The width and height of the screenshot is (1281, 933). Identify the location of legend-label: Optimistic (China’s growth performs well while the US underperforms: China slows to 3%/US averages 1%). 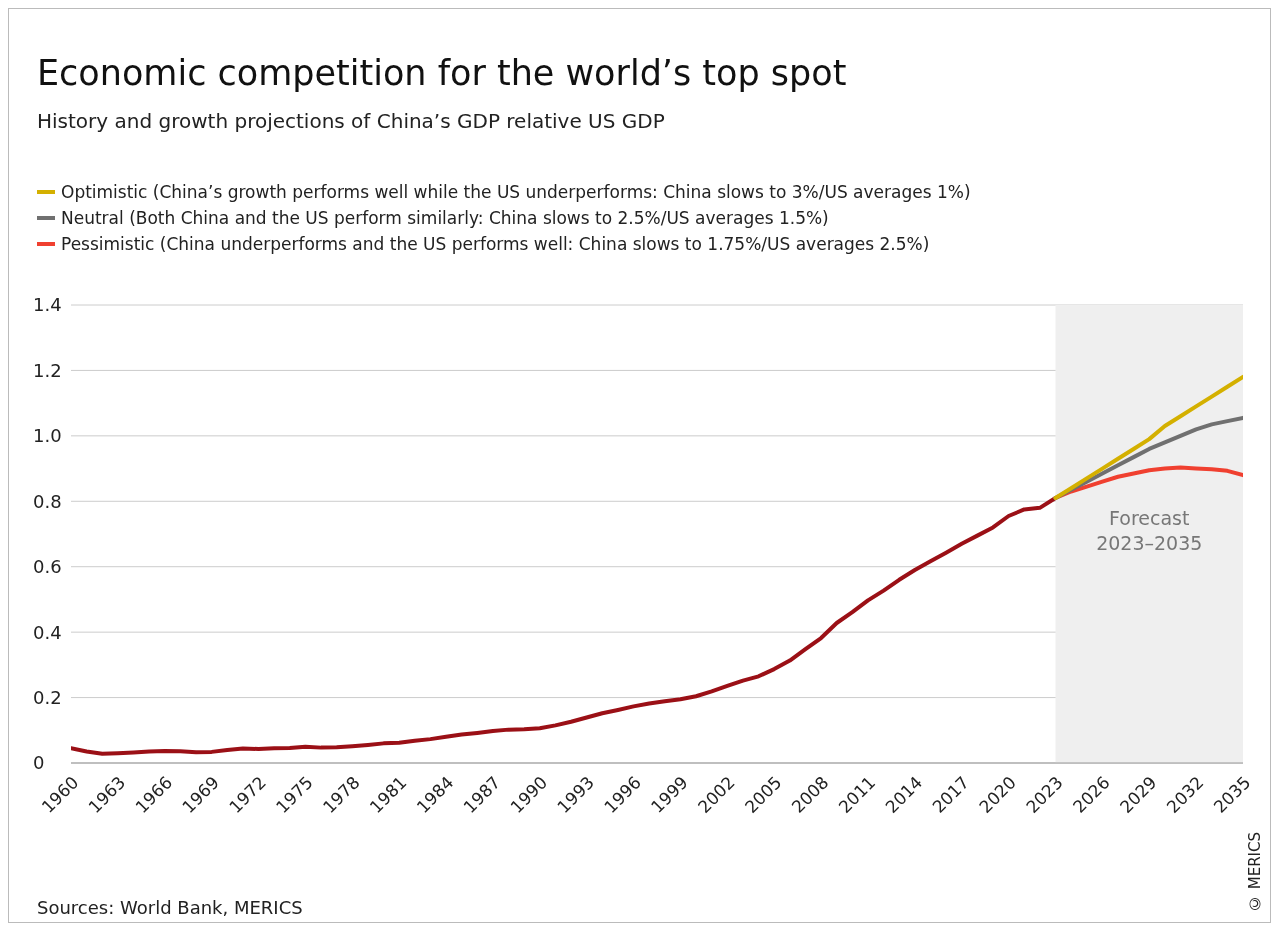
(516, 192).